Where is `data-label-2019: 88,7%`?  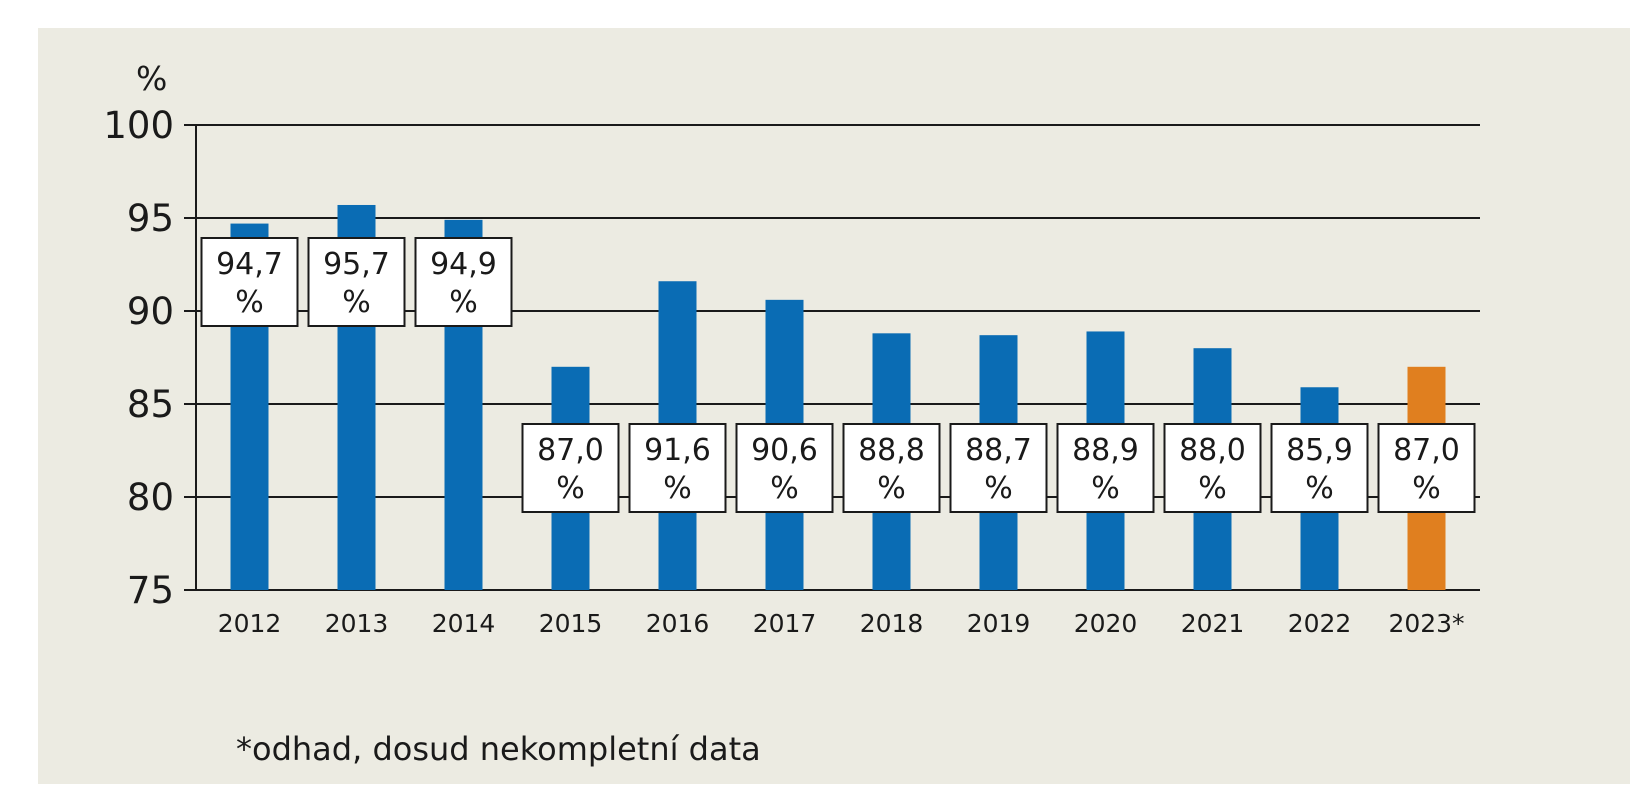 data-label-2019: 88,7% is located at coordinates (998, 468).